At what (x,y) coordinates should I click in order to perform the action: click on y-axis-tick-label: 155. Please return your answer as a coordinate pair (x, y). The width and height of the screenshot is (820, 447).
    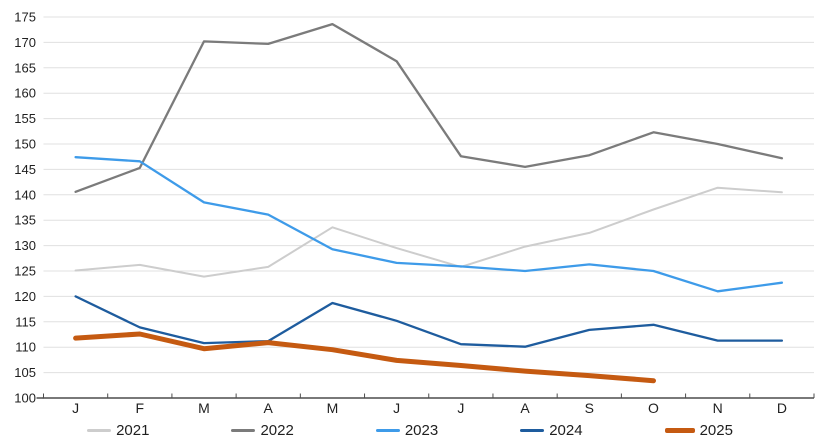
    Looking at the image, I should click on (25, 118).